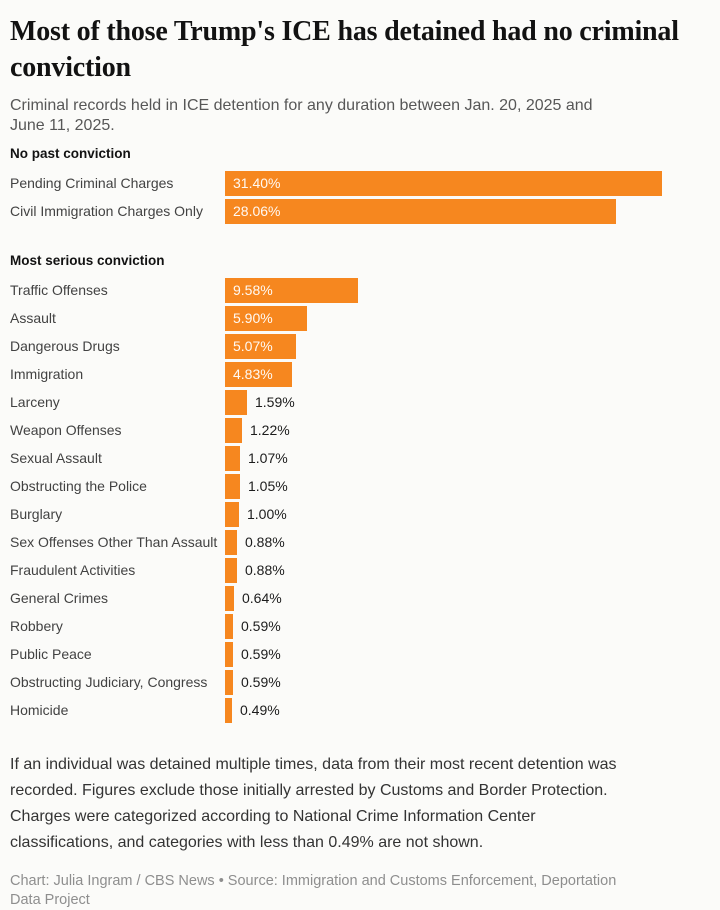 This screenshot has height=910, width=720. Describe the element at coordinates (78, 486) in the screenshot. I see `category-label: Obstructing the Police` at that location.